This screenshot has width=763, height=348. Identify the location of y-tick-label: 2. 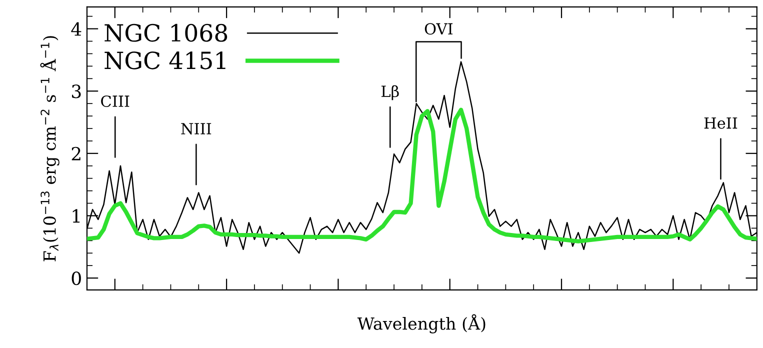
(76, 153).